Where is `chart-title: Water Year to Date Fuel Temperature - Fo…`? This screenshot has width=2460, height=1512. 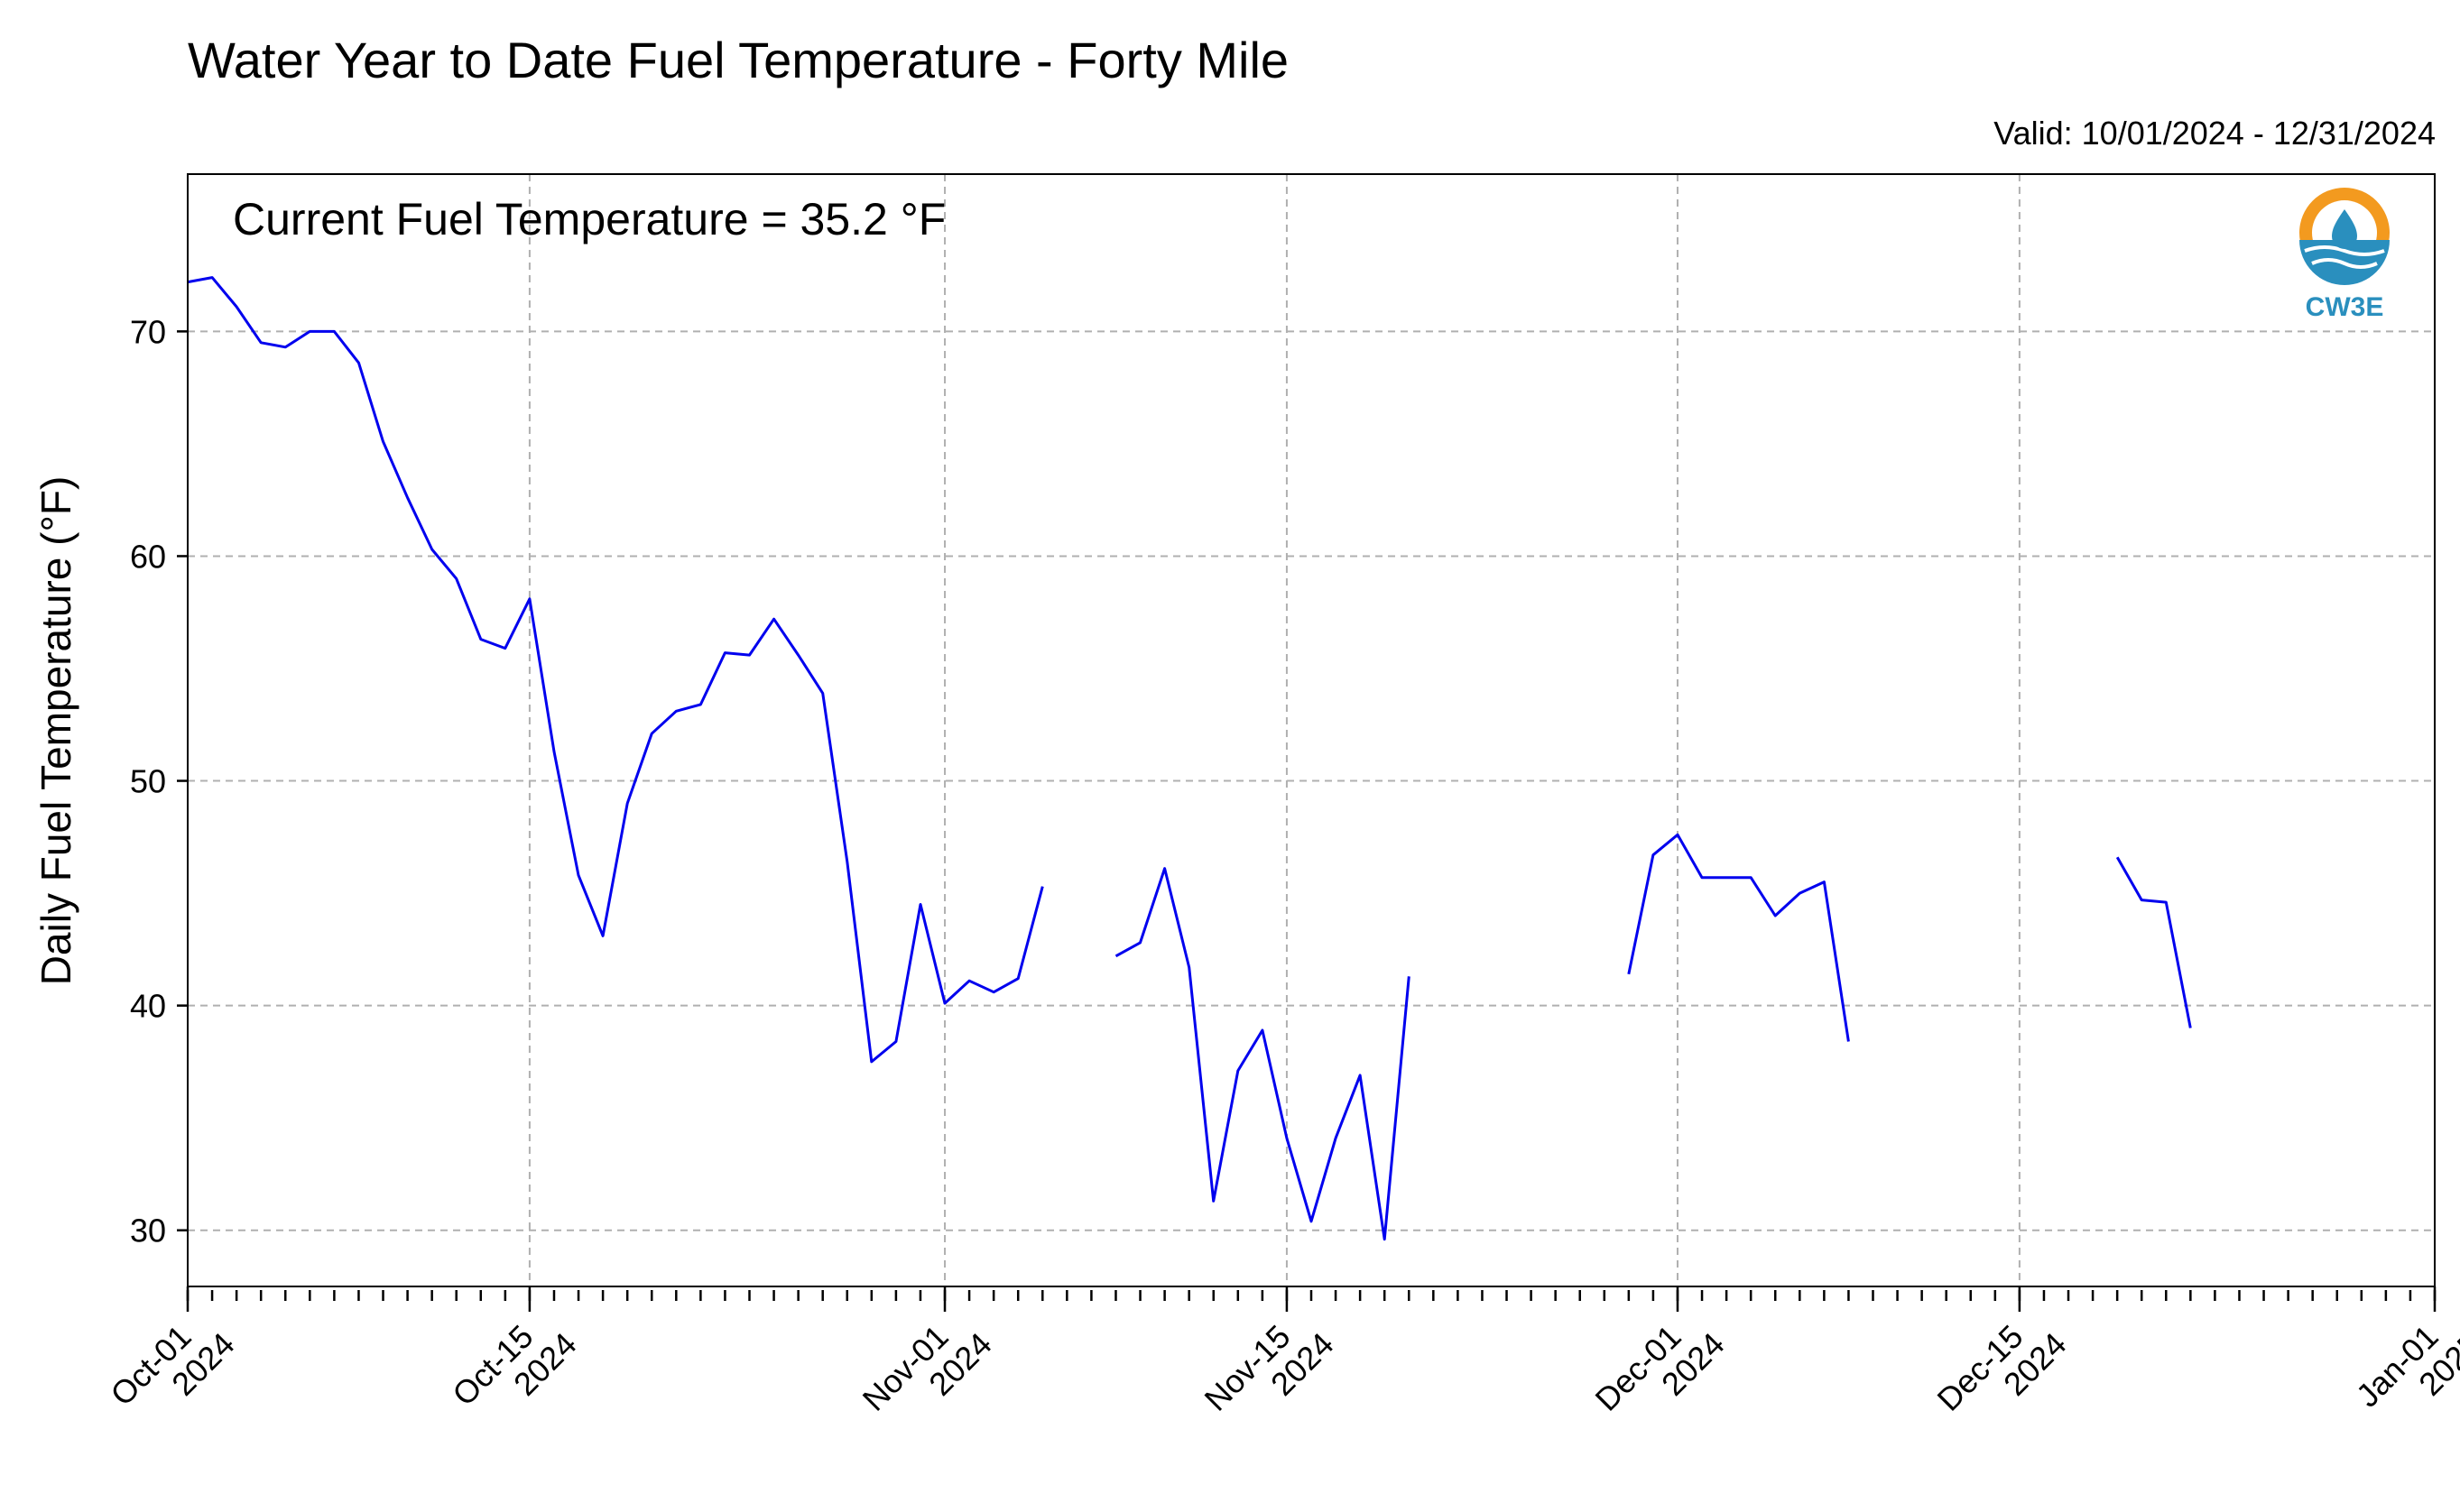 chart-title: Water Year to Date Fuel Temperature - Fo… is located at coordinates (738, 60).